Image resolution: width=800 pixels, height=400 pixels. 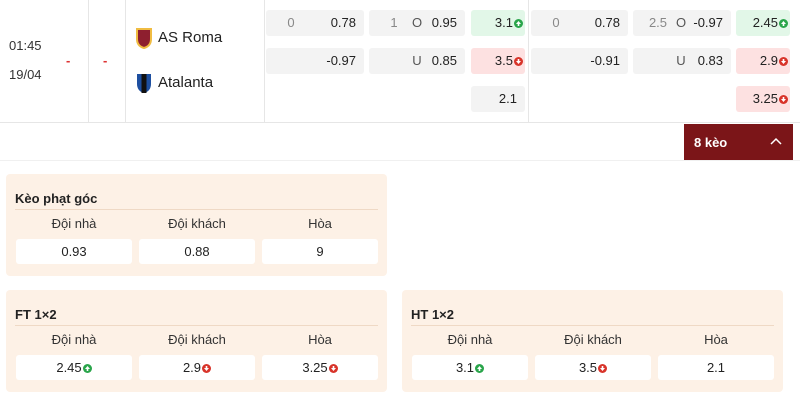 What do you see at coordinates (658, 22) in the screenshot?
I see `odds-line: 2.5` at bounding box center [658, 22].